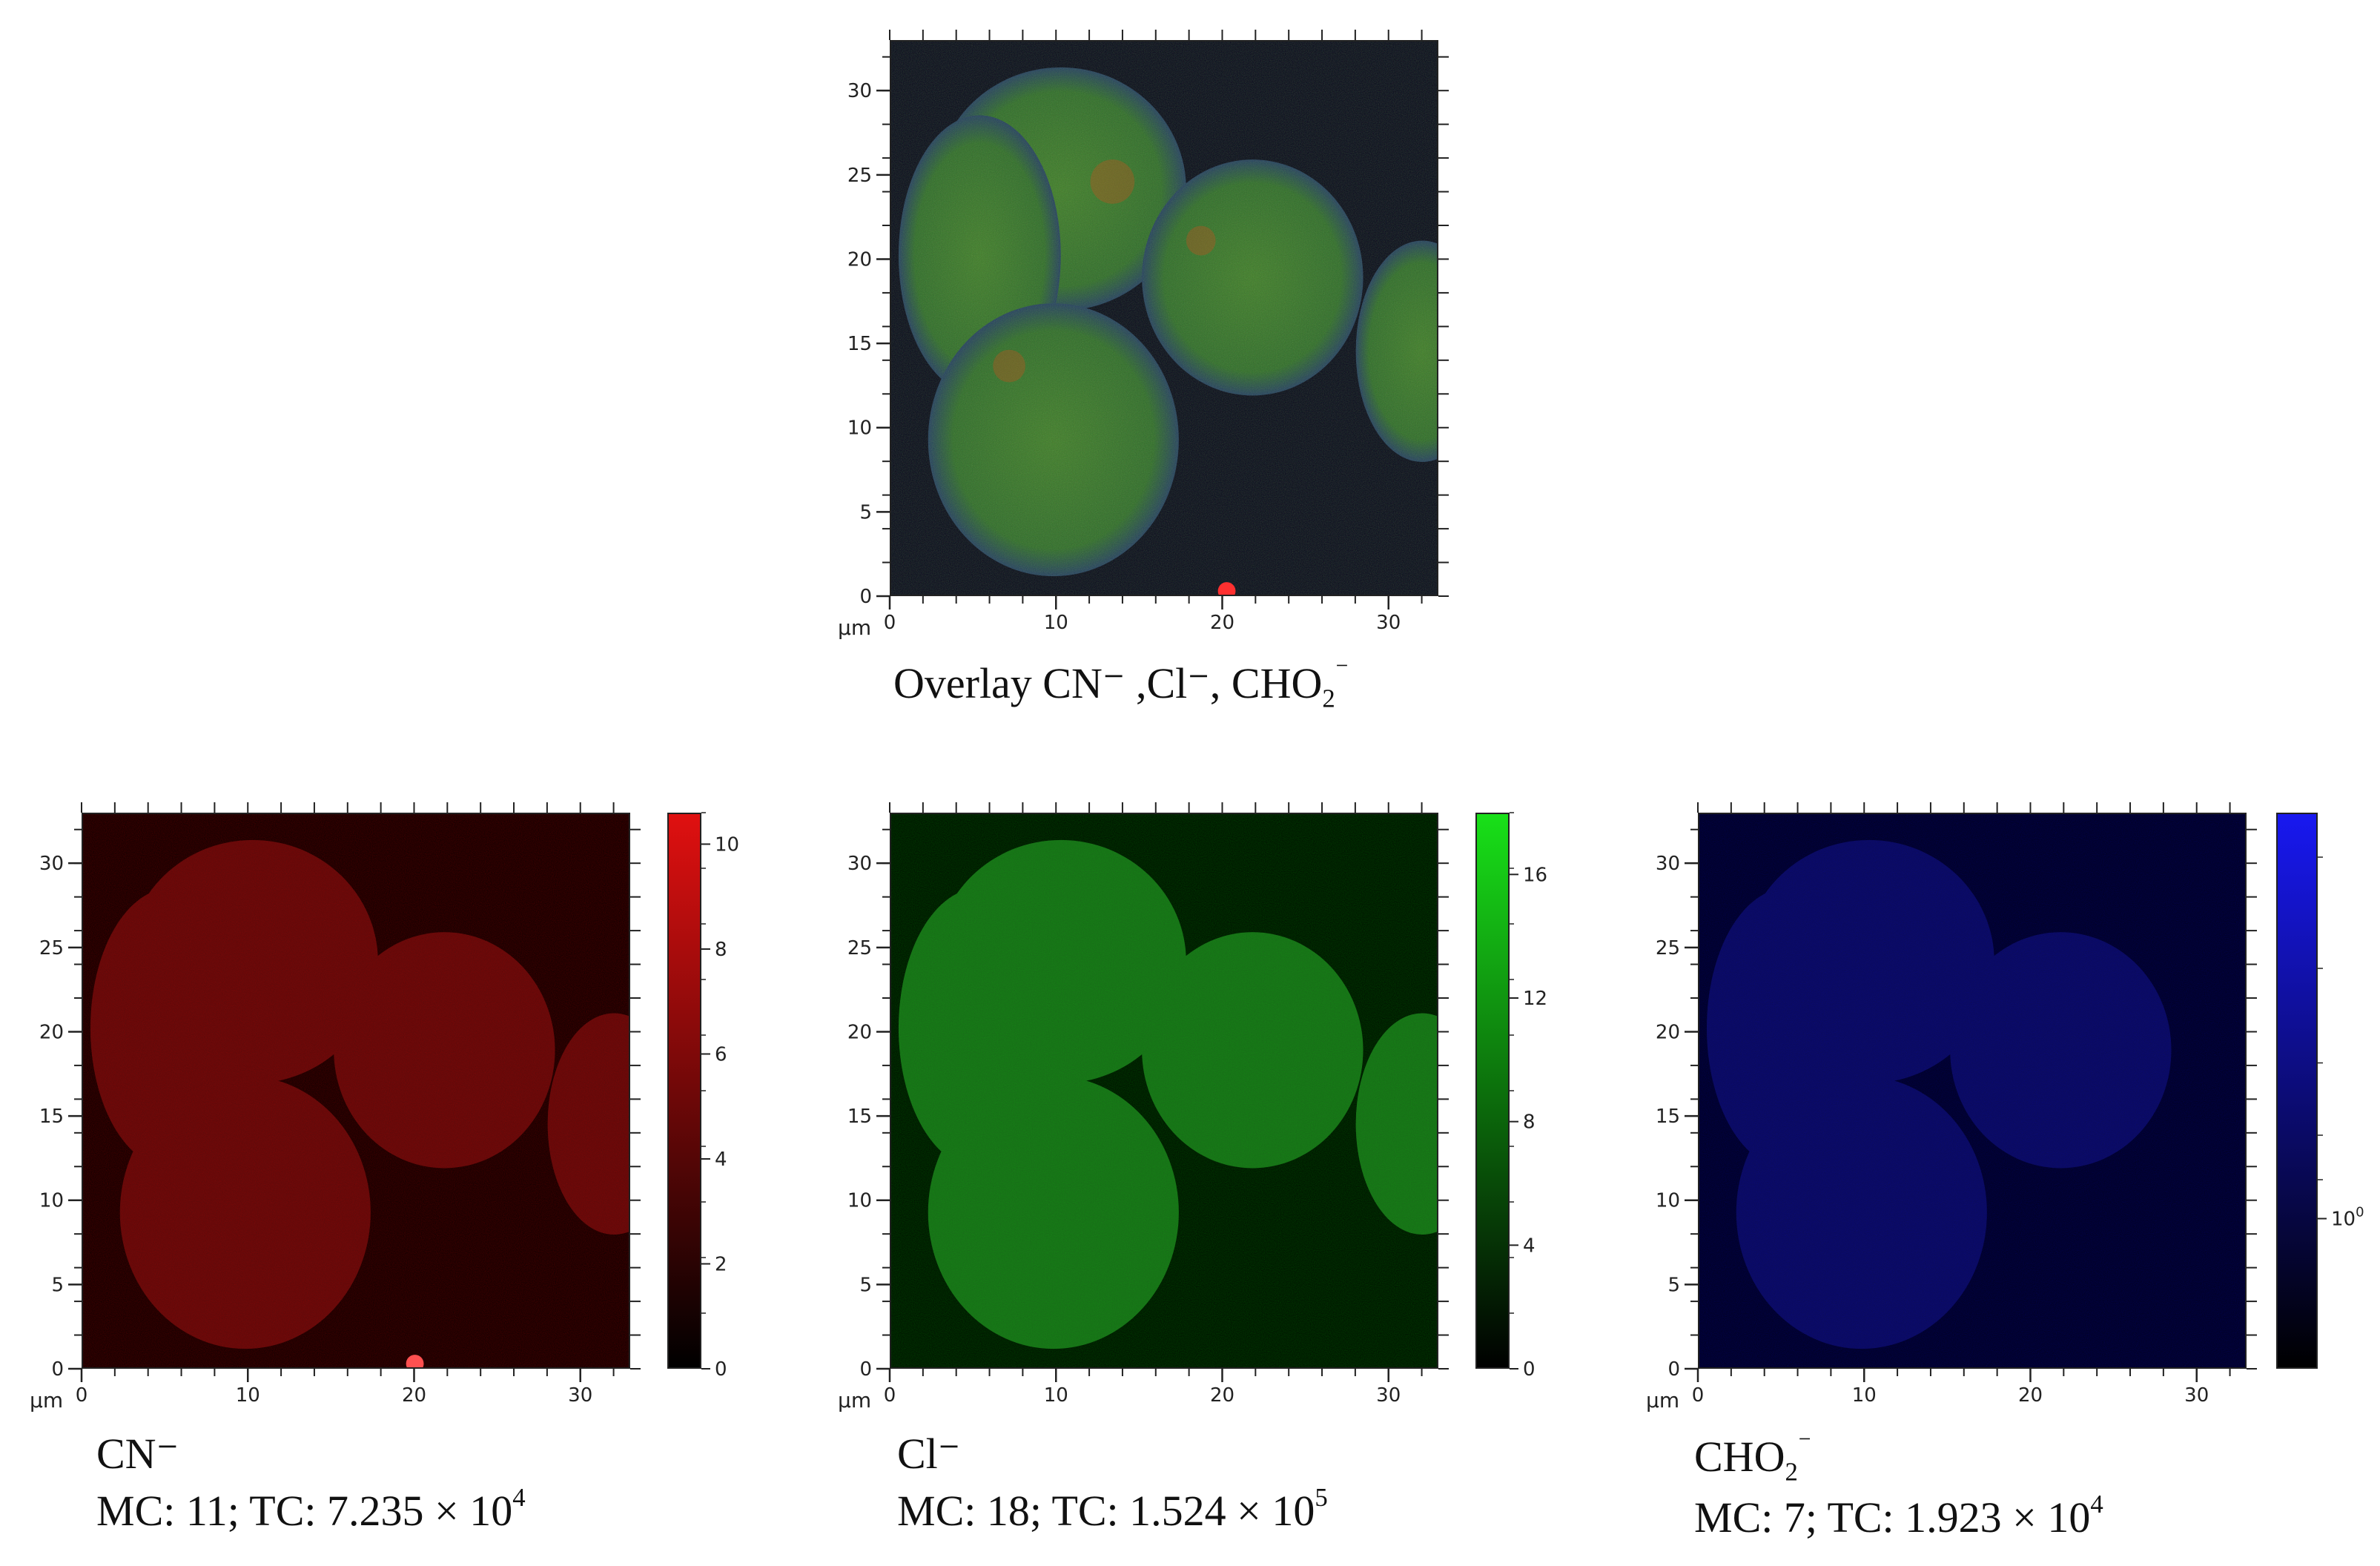 The width and height of the screenshot is (2380, 1566). What do you see at coordinates (929, 1454) in the screenshot?
I see `cl-ion-name: Cl⁻` at bounding box center [929, 1454].